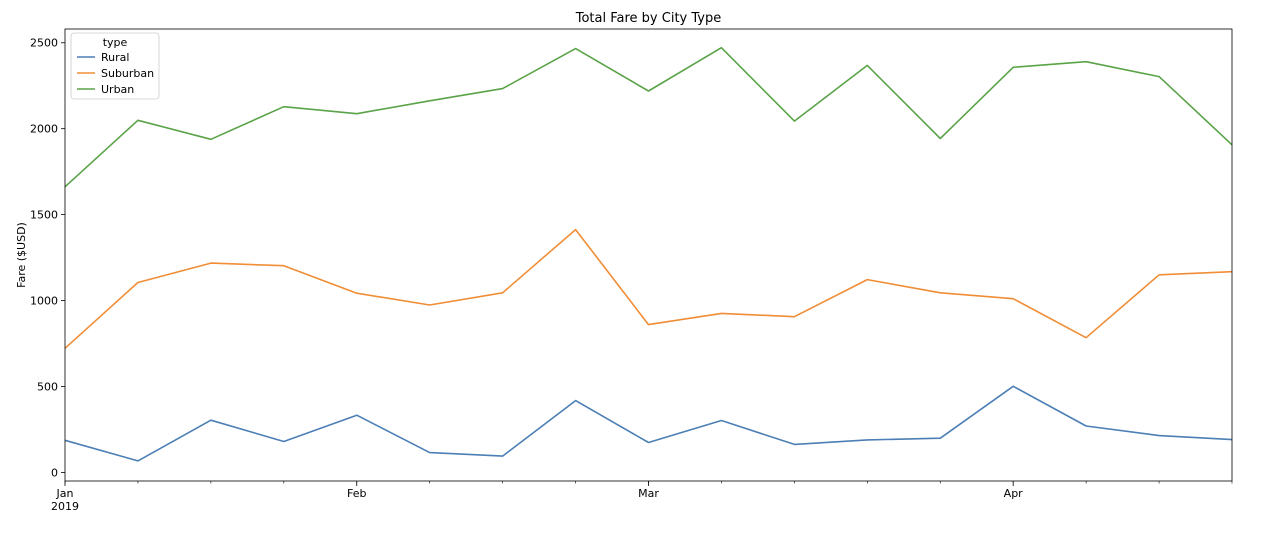 The height and width of the screenshot is (538, 1264). Describe the element at coordinates (44, 215) in the screenshot. I see `y-tick-label: 1500` at that location.